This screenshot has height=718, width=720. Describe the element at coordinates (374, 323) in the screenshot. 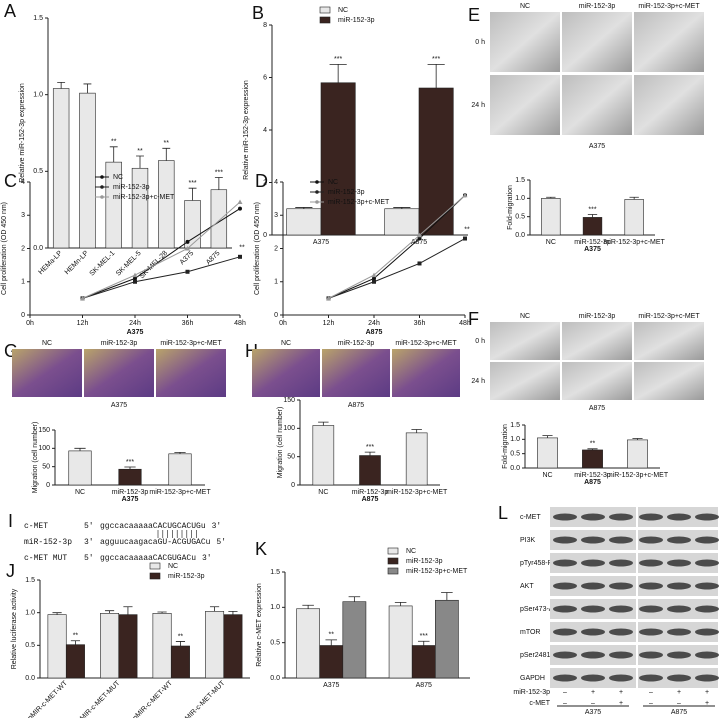

I see `x-tick-label: 24h` at that location.